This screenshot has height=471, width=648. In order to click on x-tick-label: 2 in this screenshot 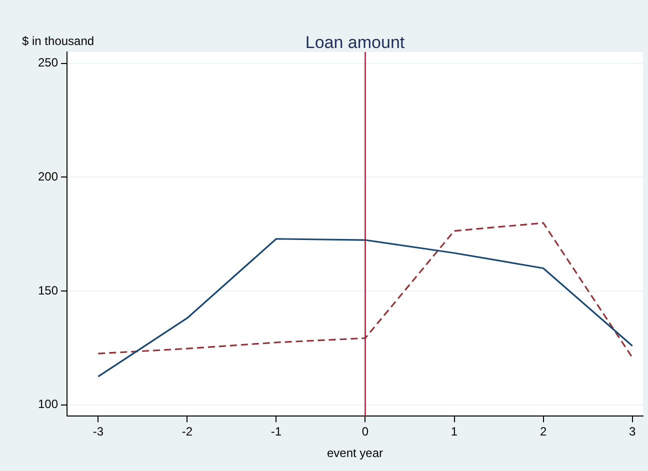, I will do `click(543, 431)`.